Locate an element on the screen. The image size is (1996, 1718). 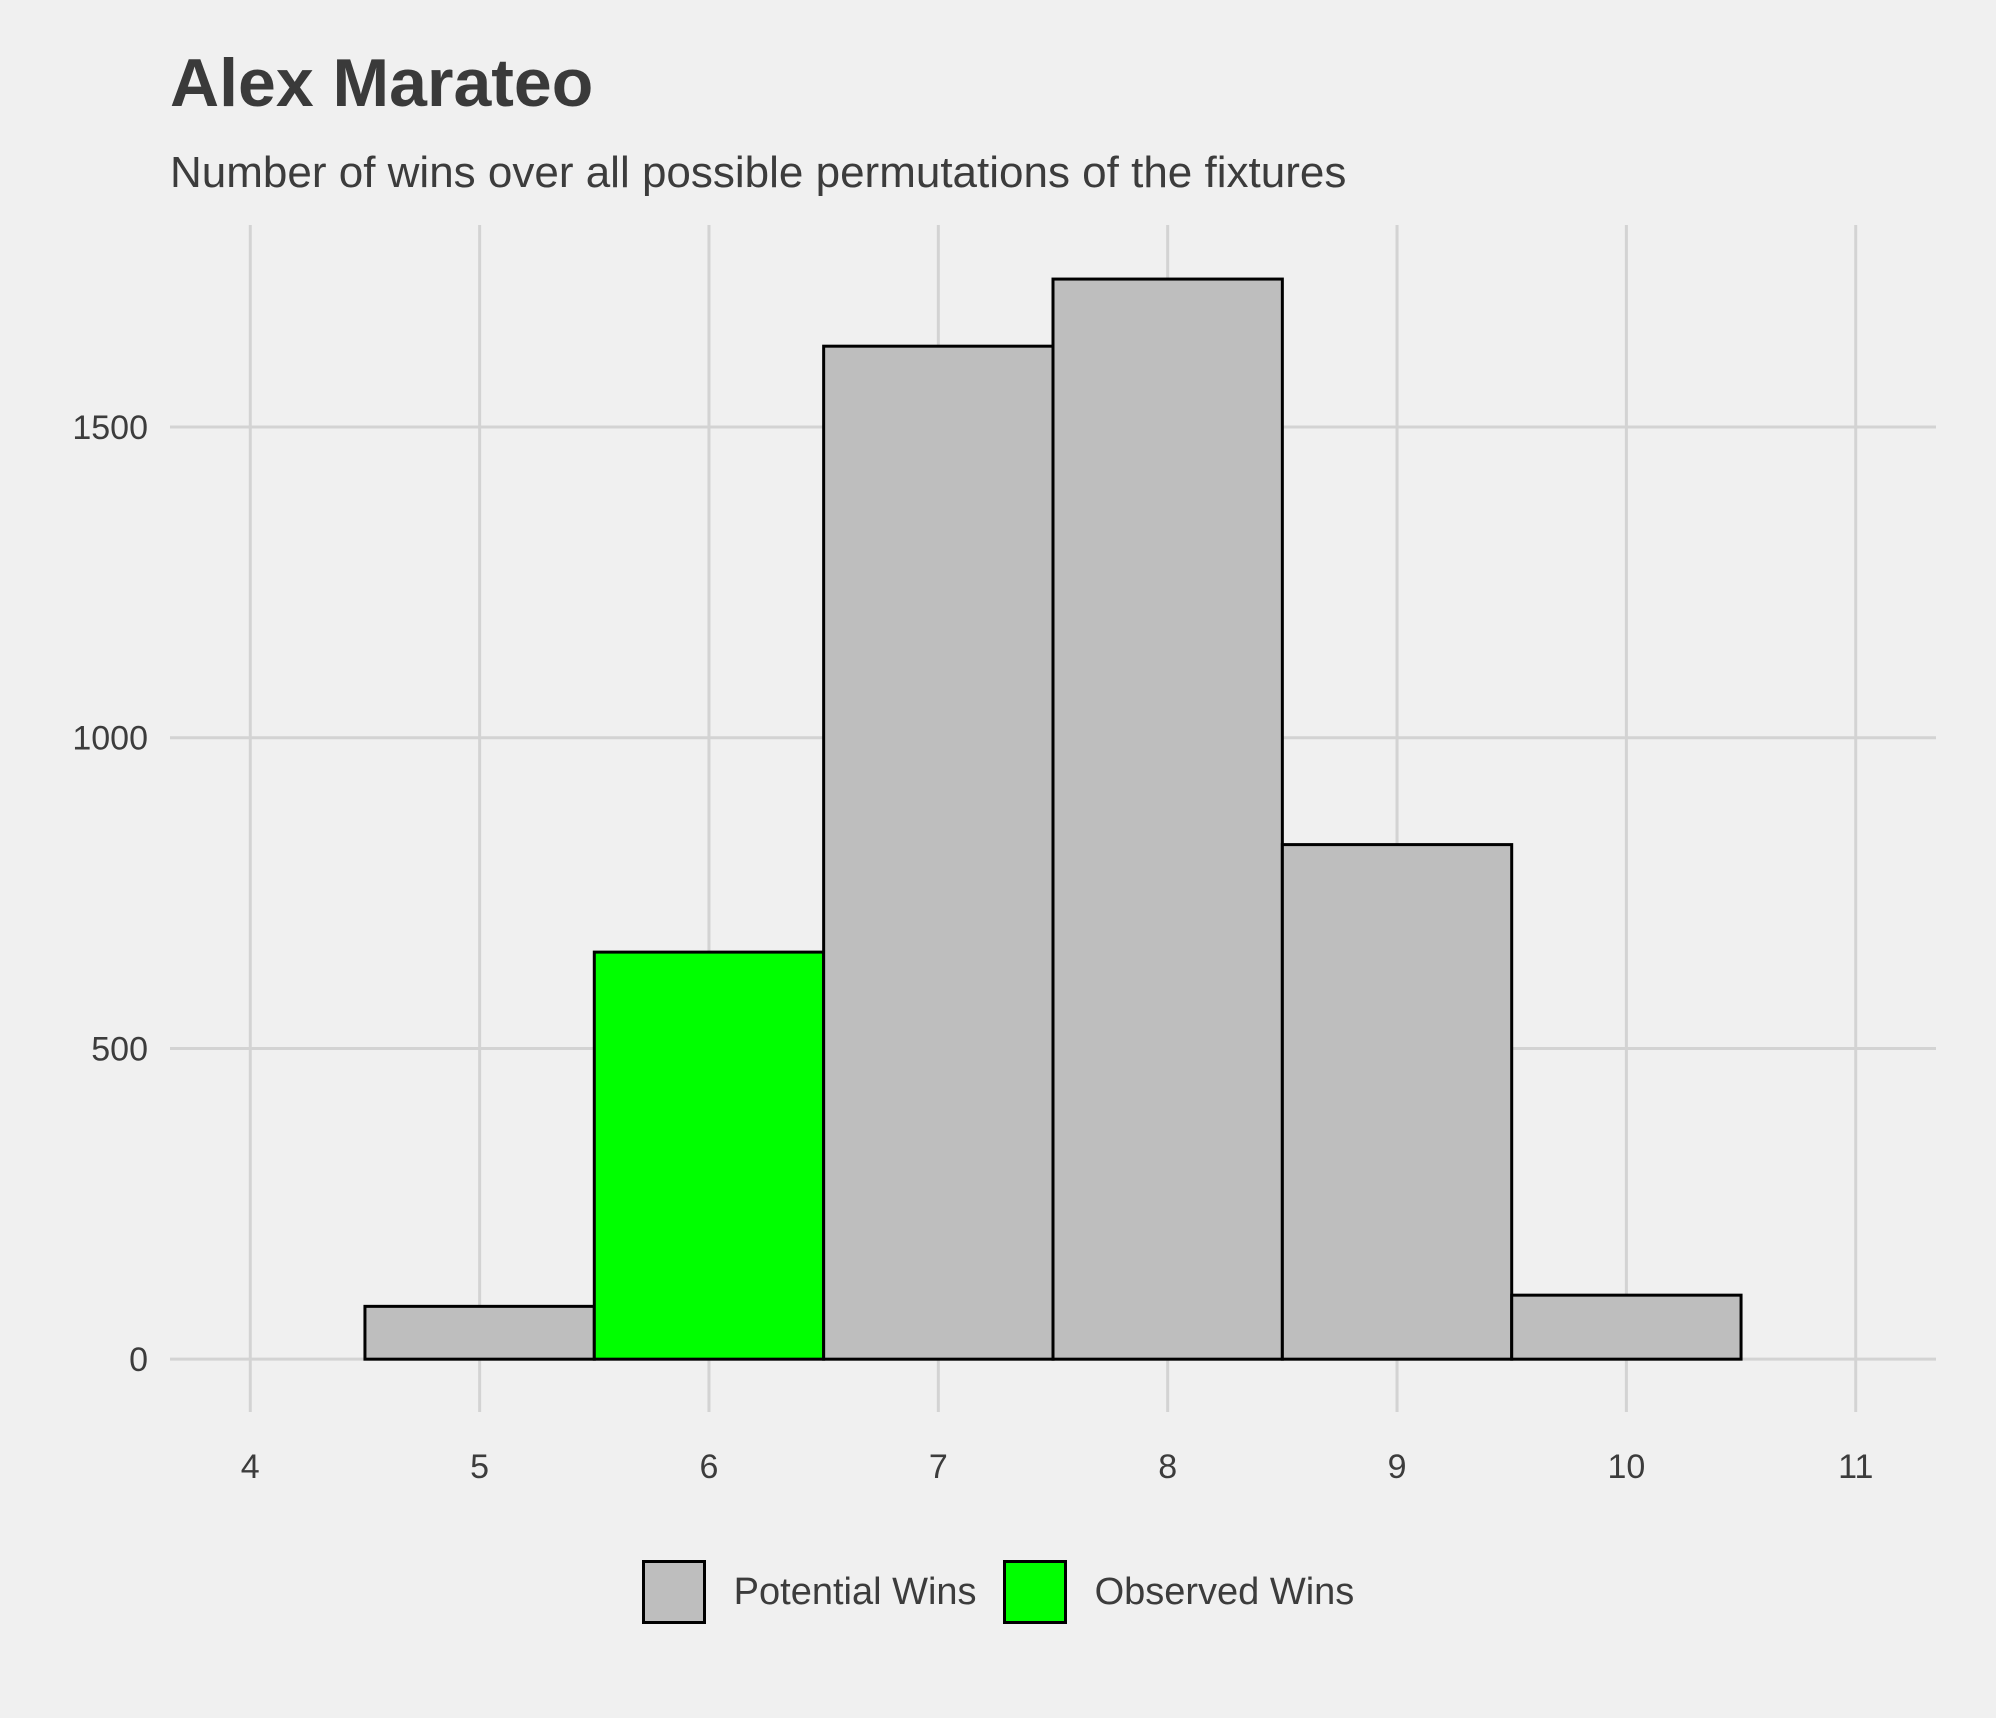
y-tick-label-1500: 1500 is located at coordinates (110, 428).